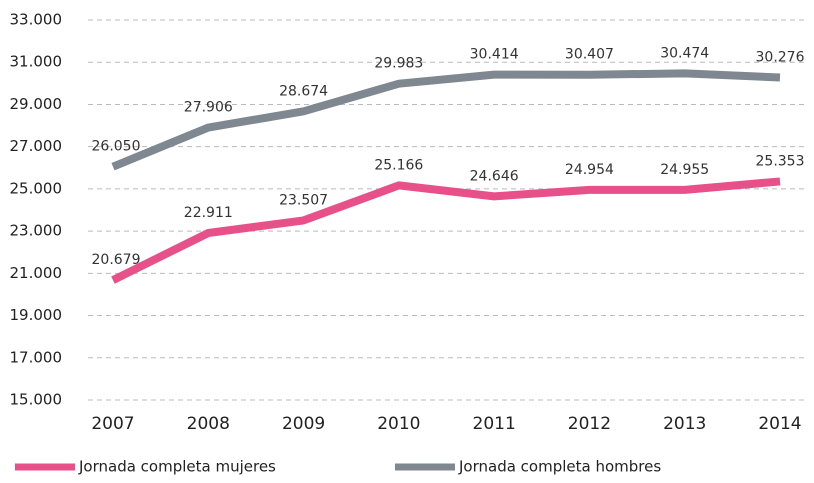  Describe the element at coordinates (36, 20) in the screenshot. I see `y-tick-label: 33.000` at that location.